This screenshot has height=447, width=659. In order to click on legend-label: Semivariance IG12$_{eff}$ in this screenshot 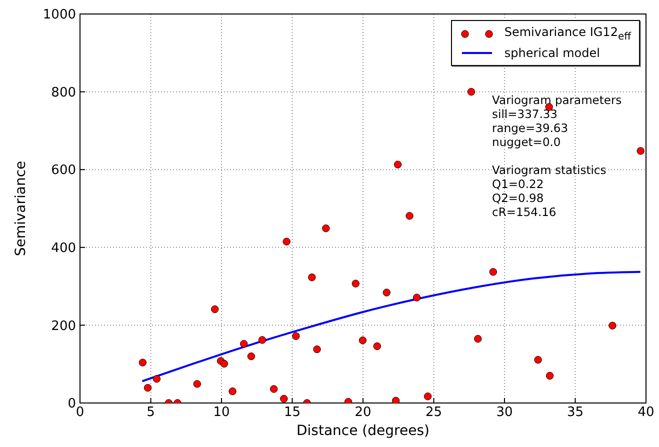, I will do `click(567, 33)`.